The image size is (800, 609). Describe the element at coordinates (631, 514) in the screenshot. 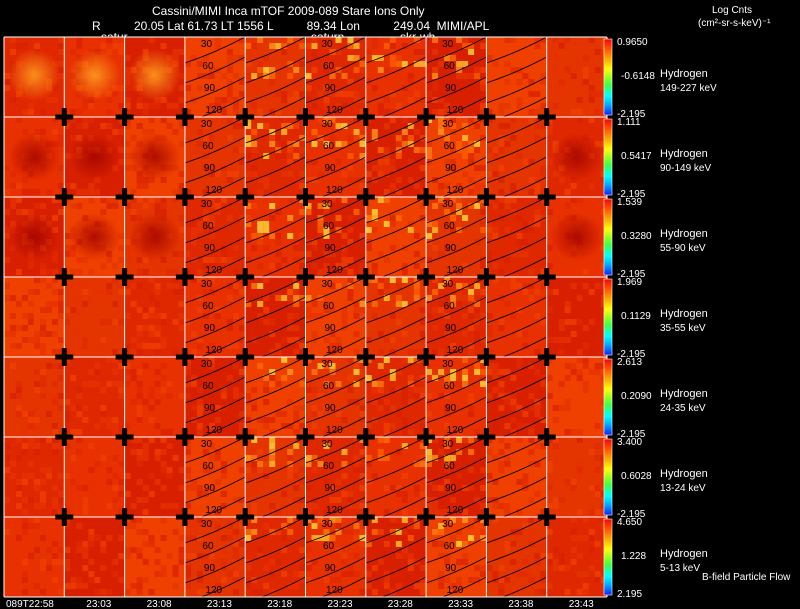

I see `colorbar-min-label: -2.195` at that location.